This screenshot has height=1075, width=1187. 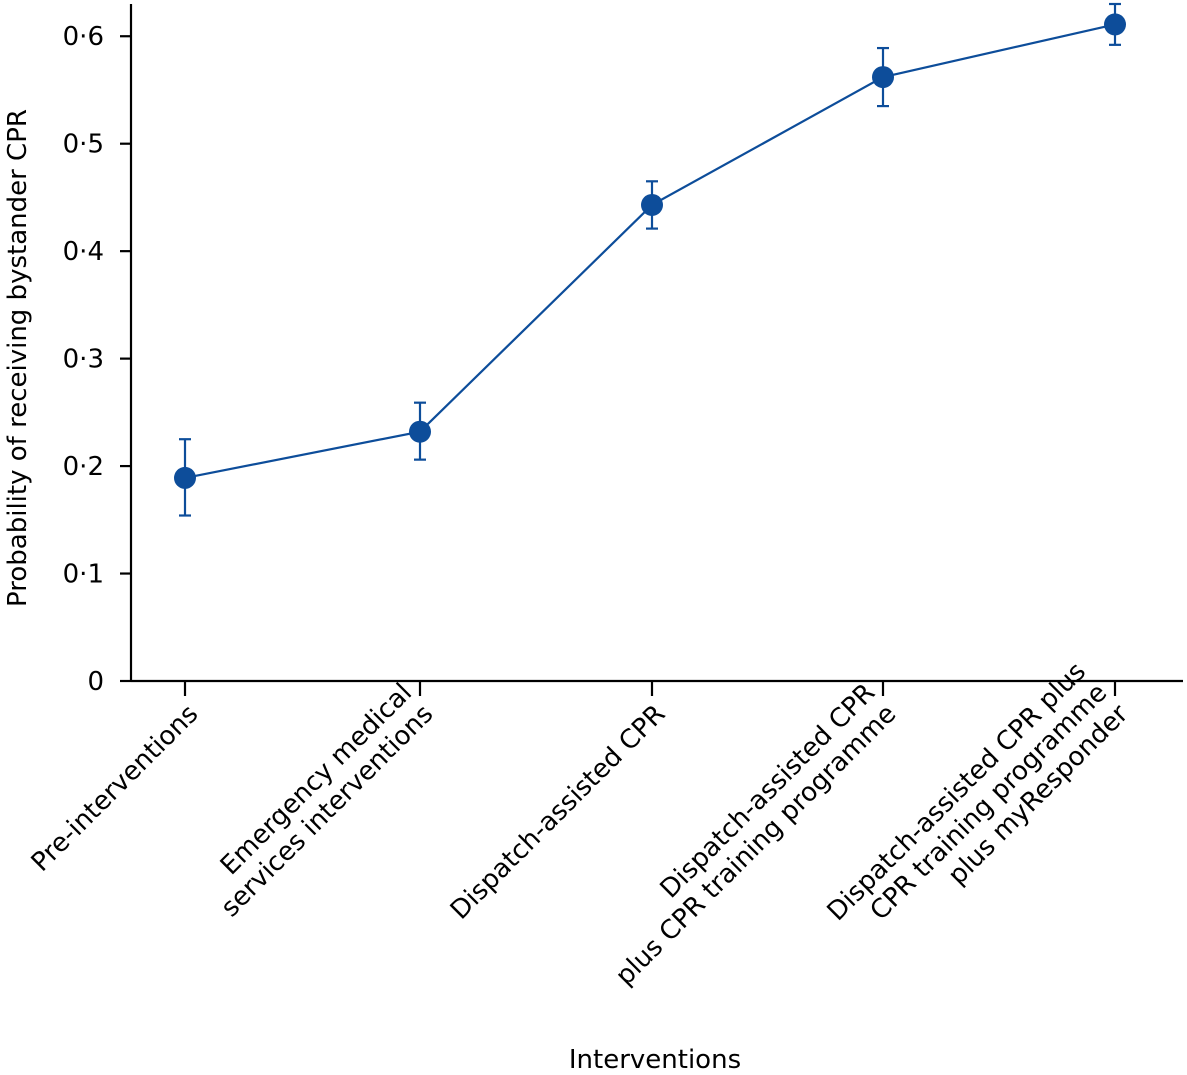 What do you see at coordinates (83, 252) in the screenshot?
I see `y-tick-label: 0·4` at bounding box center [83, 252].